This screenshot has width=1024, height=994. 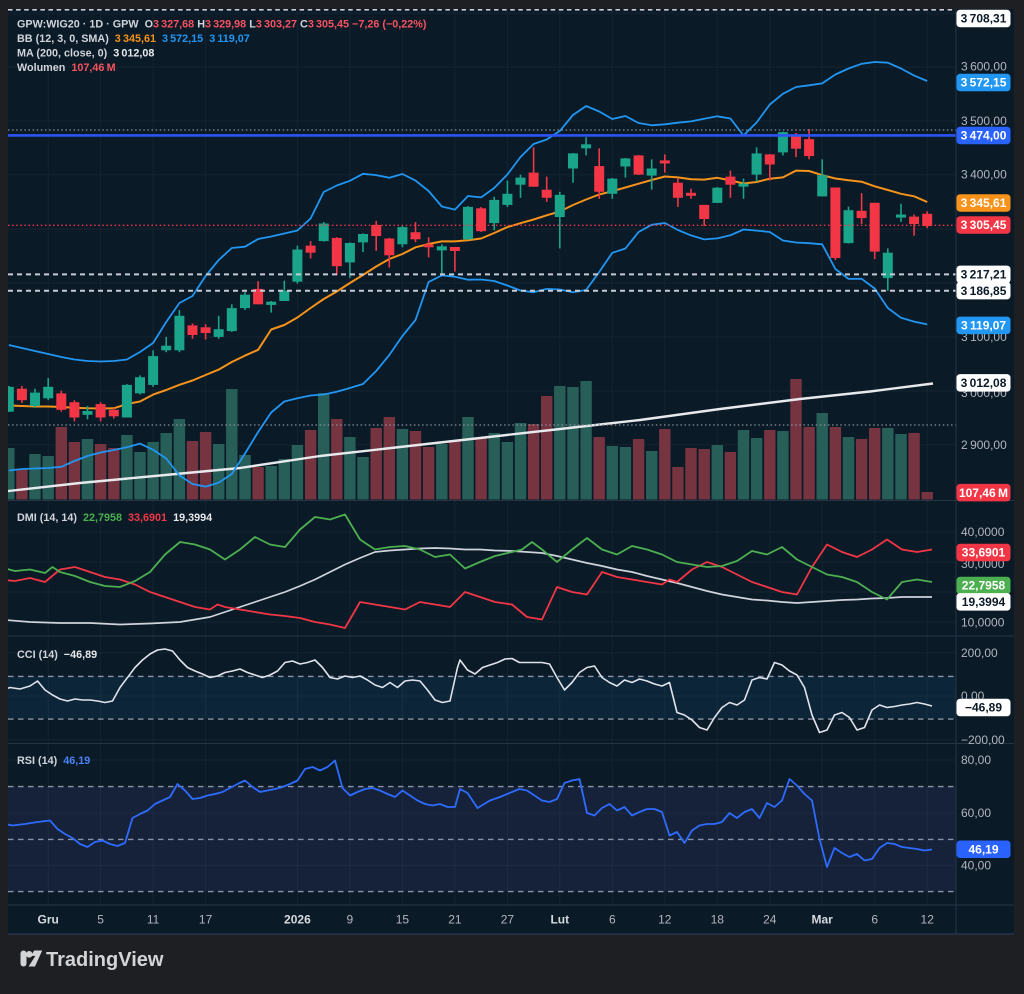 What do you see at coordinates (984, 445) in the screenshot?
I see `svg-text: 2 900,00` at bounding box center [984, 445].